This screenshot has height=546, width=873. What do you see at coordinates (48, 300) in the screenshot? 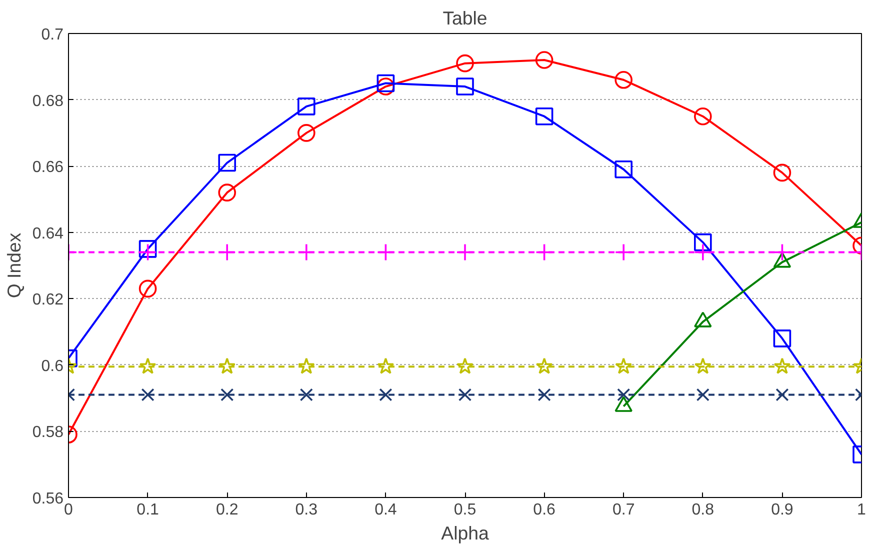
I see `y-tick-label: 0.62` at bounding box center [48, 300].